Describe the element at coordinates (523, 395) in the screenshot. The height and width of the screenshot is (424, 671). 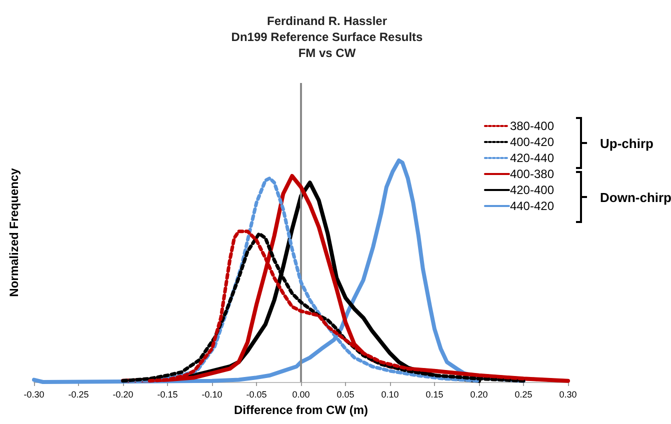
I see `x-tick-label: 0.25` at that location.